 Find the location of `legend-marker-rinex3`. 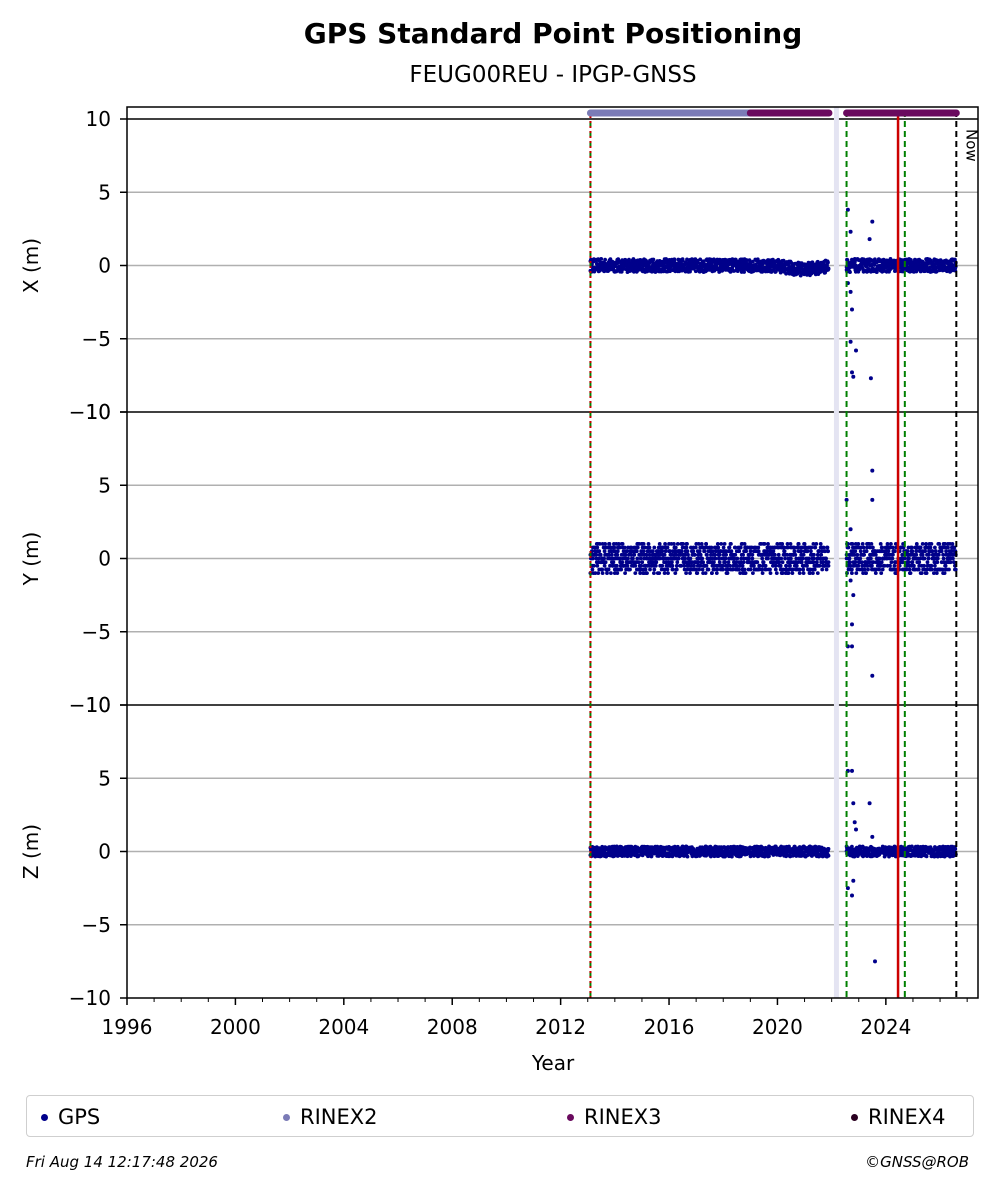

legend-marker-rinex3 is located at coordinates (570, 1117).